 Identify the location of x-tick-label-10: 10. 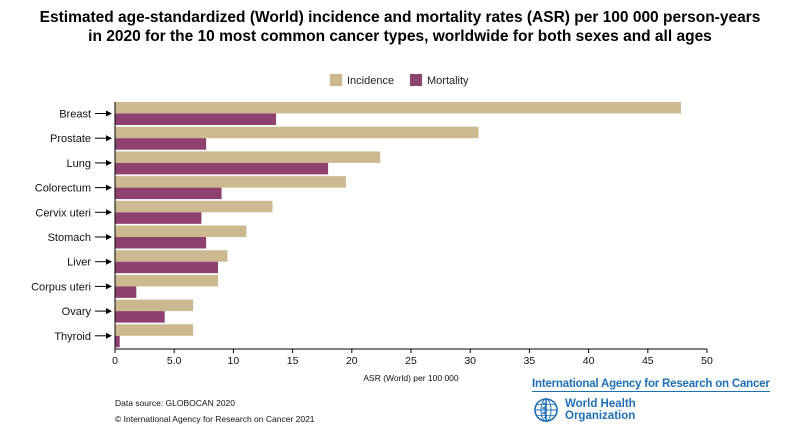
(234, 361).